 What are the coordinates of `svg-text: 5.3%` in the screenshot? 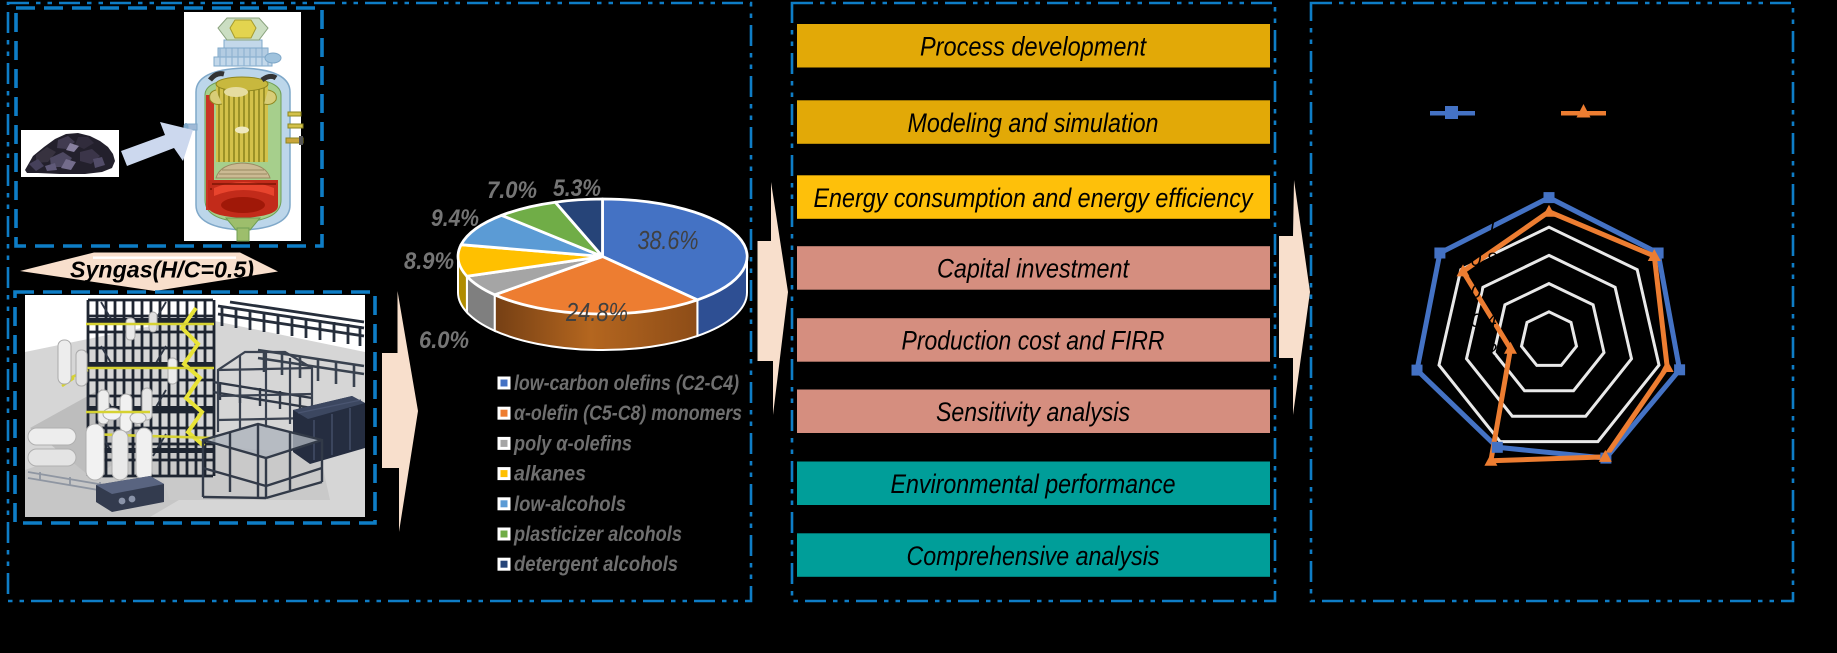 It's located at (577, 188).